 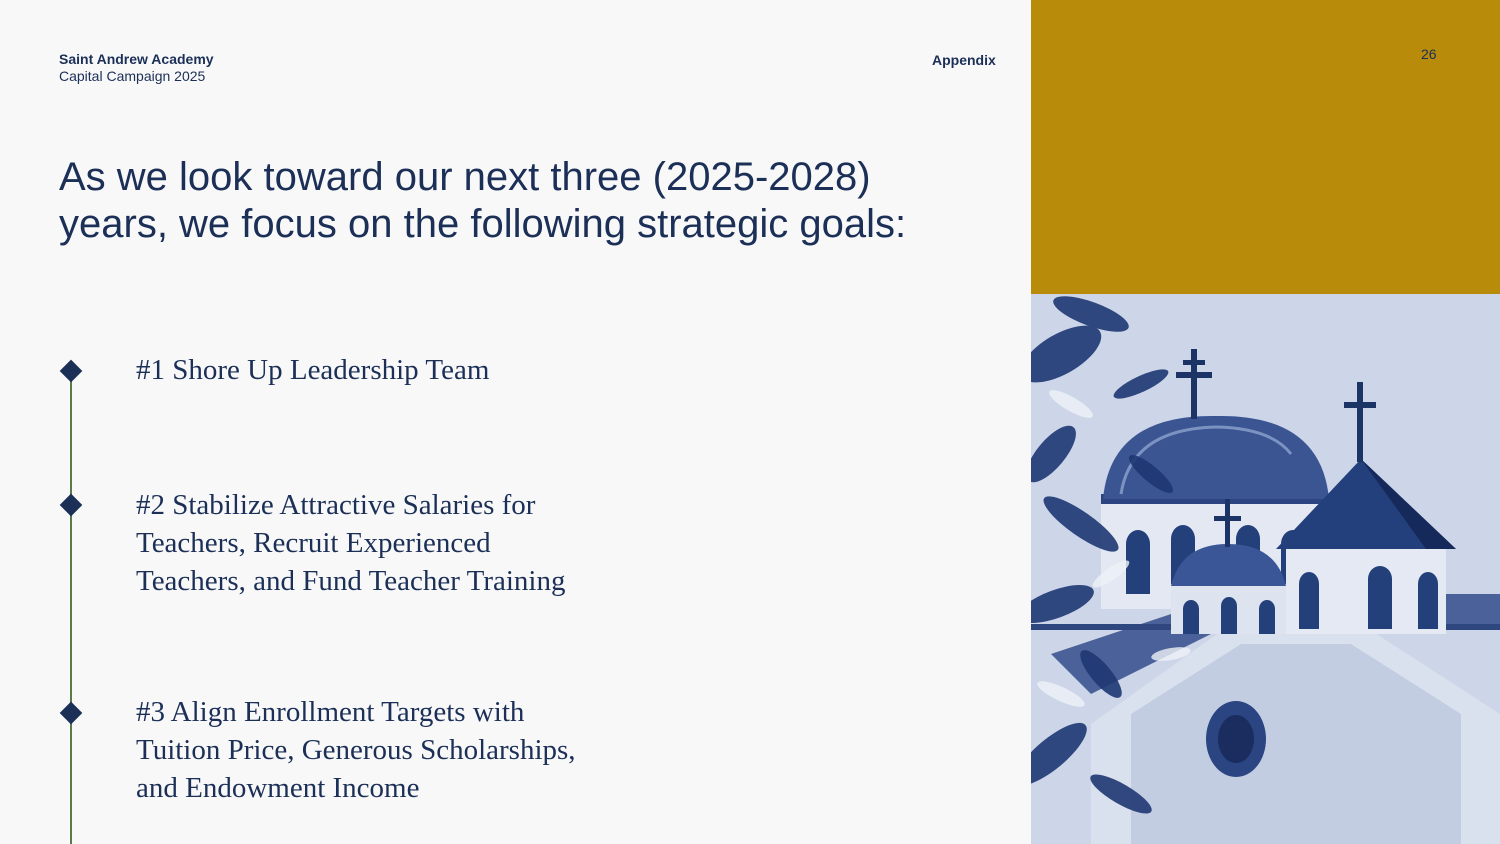 What do you see at coordinates (964, 60) in the screenshot?
I see `section-label: Appendix` at bounding box center [964, 60].